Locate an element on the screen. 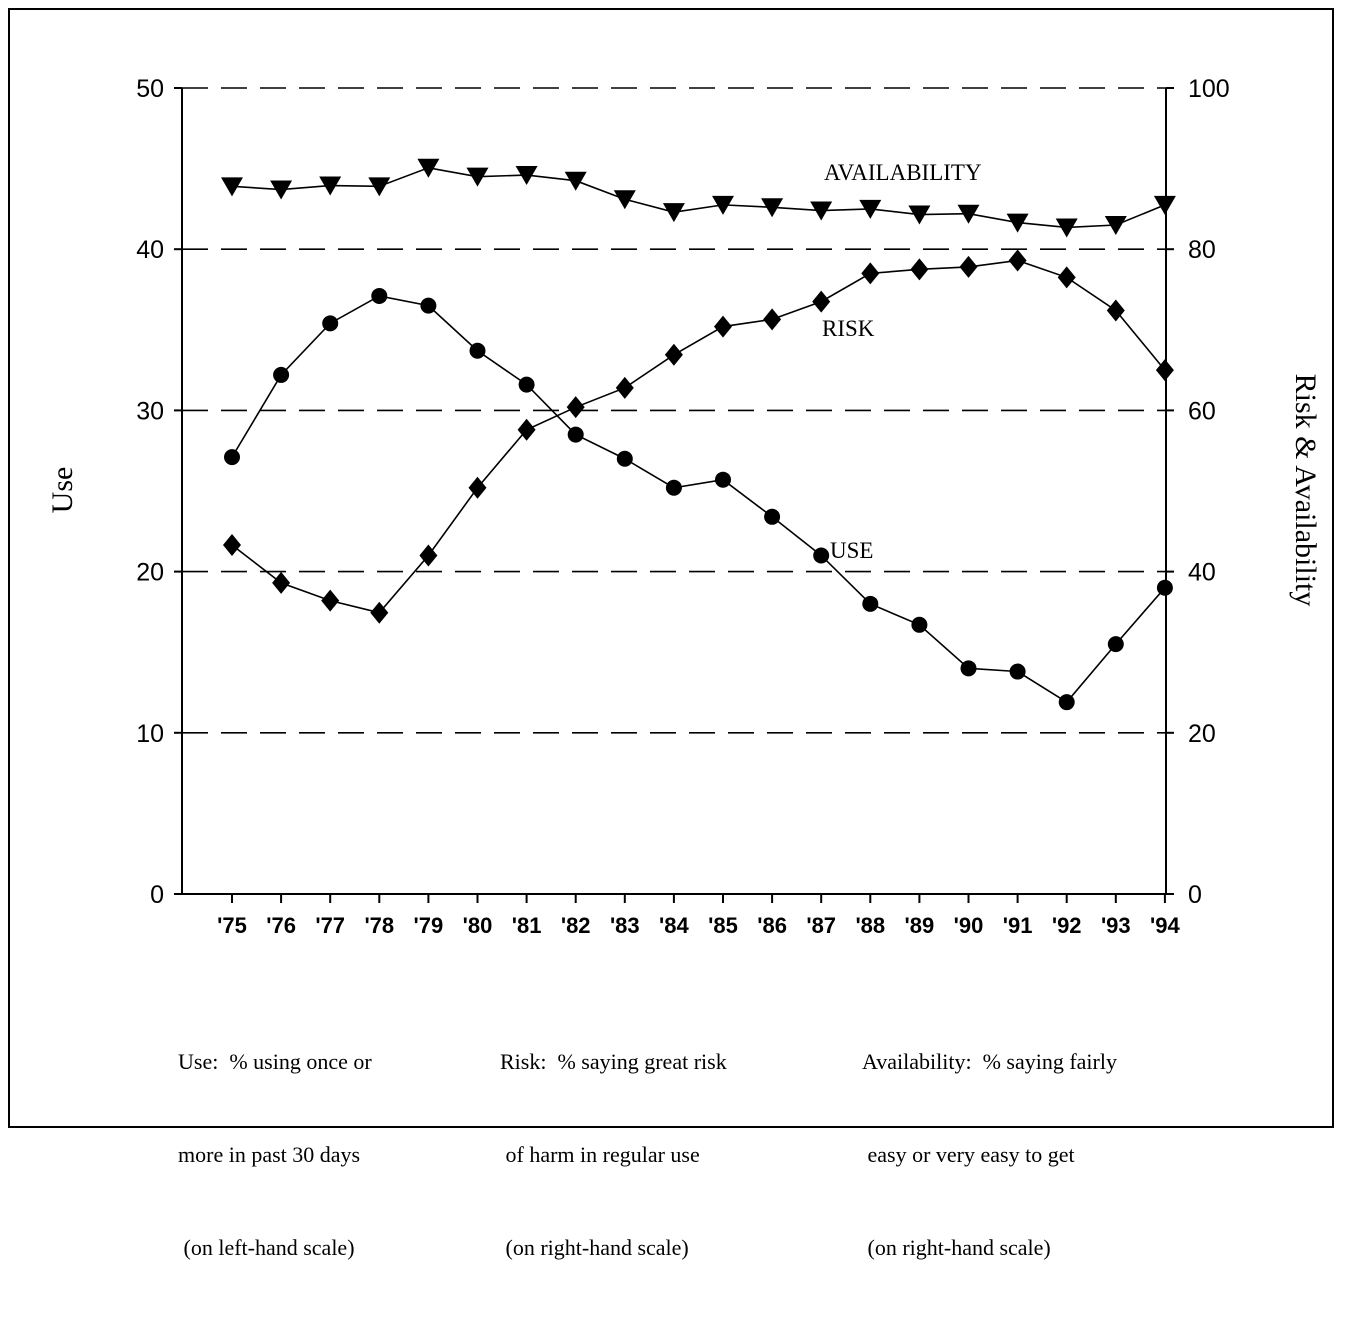 This screenshot has width=1346, height=1325. x-tick-label: '94 is located at coordinates (1165, 925).